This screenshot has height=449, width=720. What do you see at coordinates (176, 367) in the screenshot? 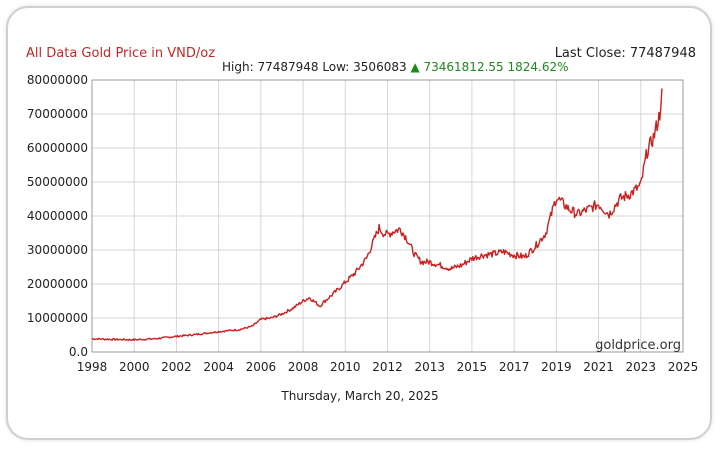
I see `x-tick-label: 2002` at bounding box center [176, 367].